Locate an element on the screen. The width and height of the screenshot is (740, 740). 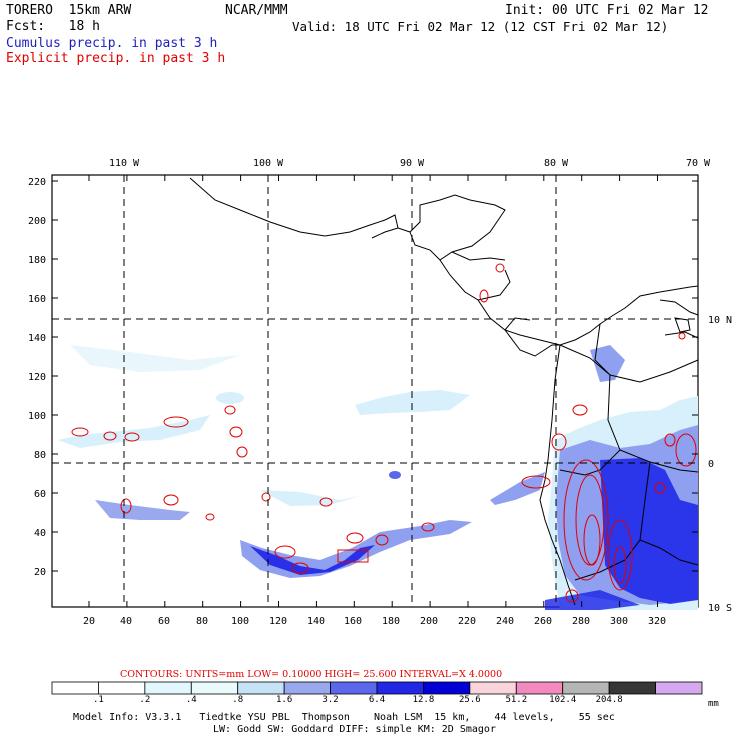
y-tick: 140 is located at coordinates (37, 338).